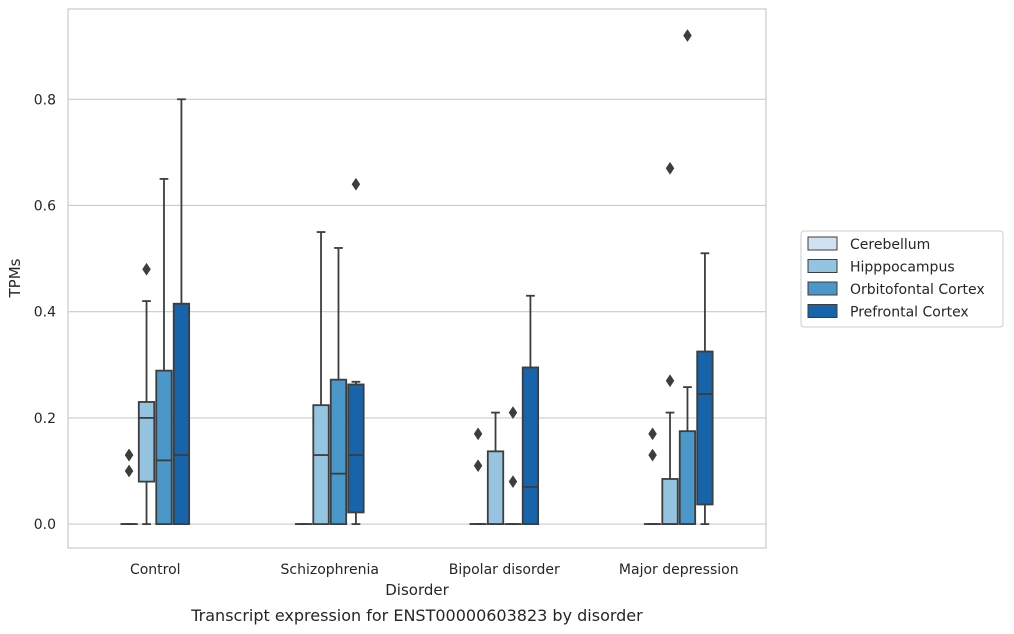 The image size is (1014, 634). I want to click on y-tick-label: 0.4, so click(45, 313).